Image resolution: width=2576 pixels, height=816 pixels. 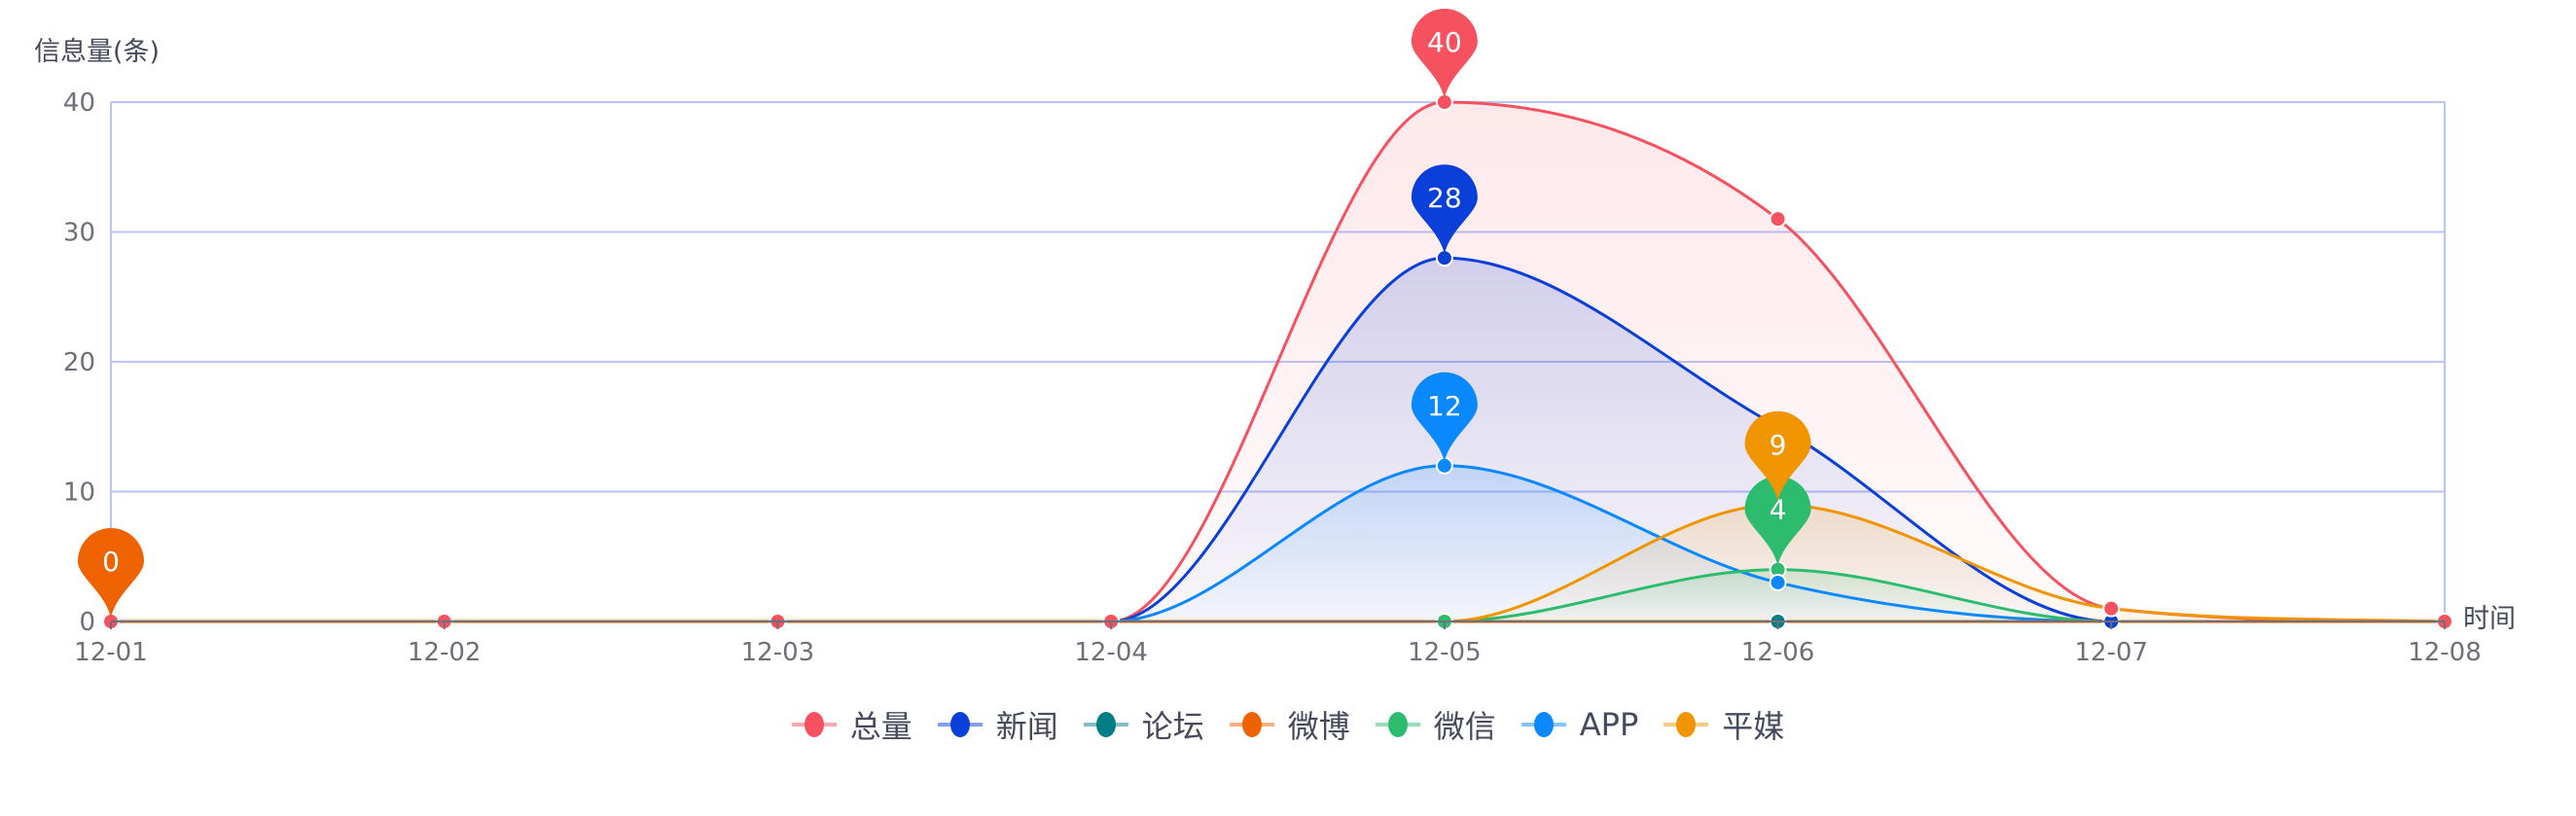 I want to click on legend-label: 论坛, so click(x=1172, y=726).